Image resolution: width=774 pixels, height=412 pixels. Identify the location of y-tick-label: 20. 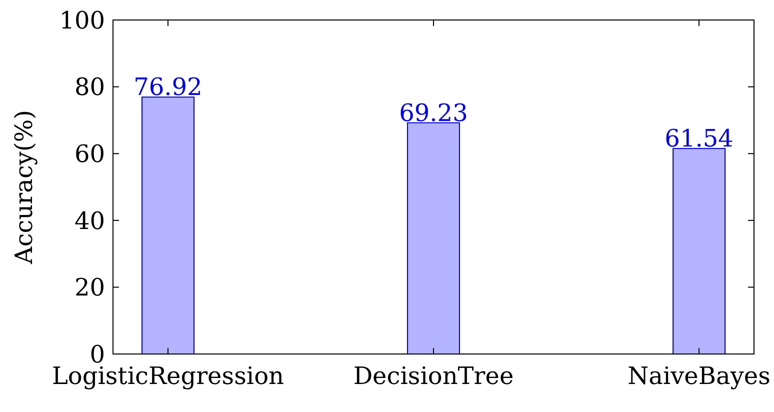
(89, 288).